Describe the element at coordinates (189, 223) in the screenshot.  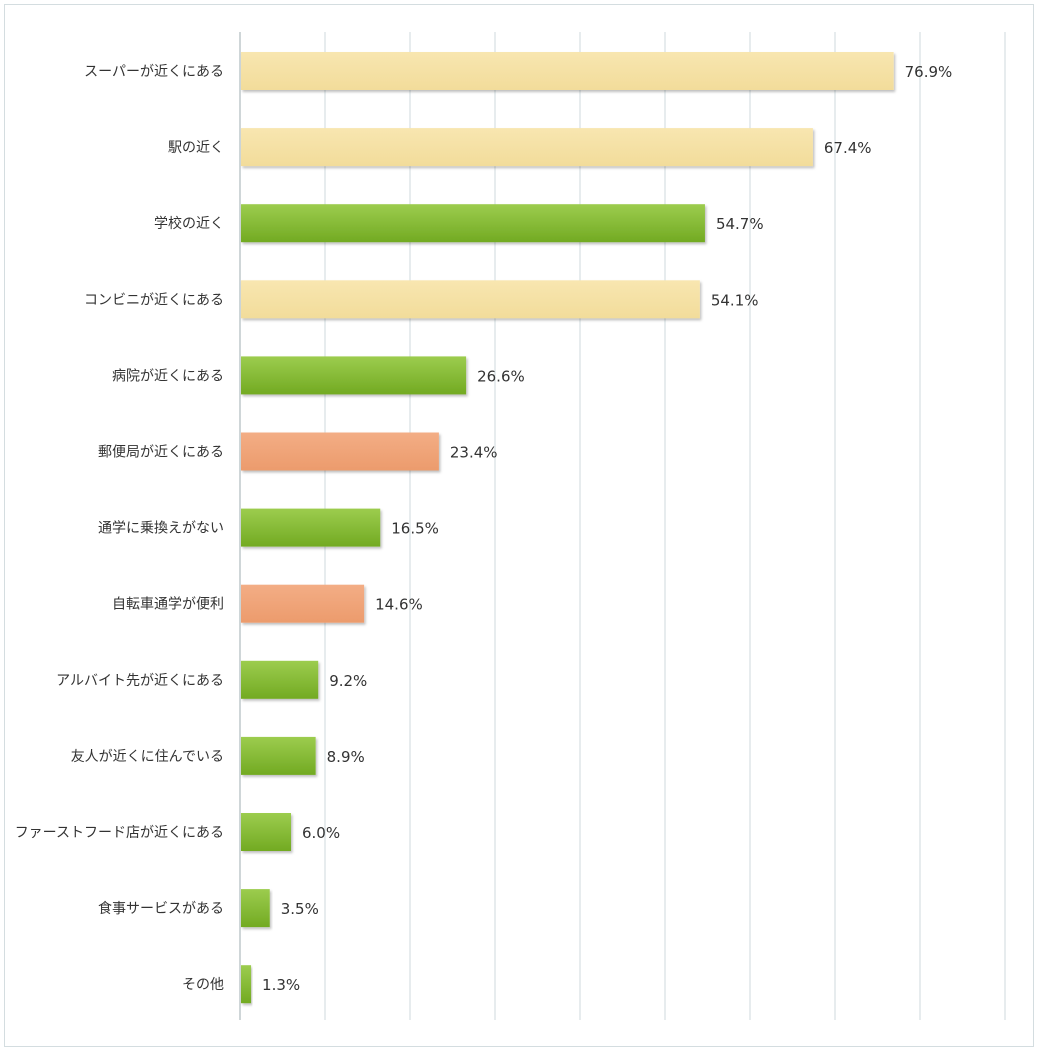
I see `category-label: 学校の近く` at that location.